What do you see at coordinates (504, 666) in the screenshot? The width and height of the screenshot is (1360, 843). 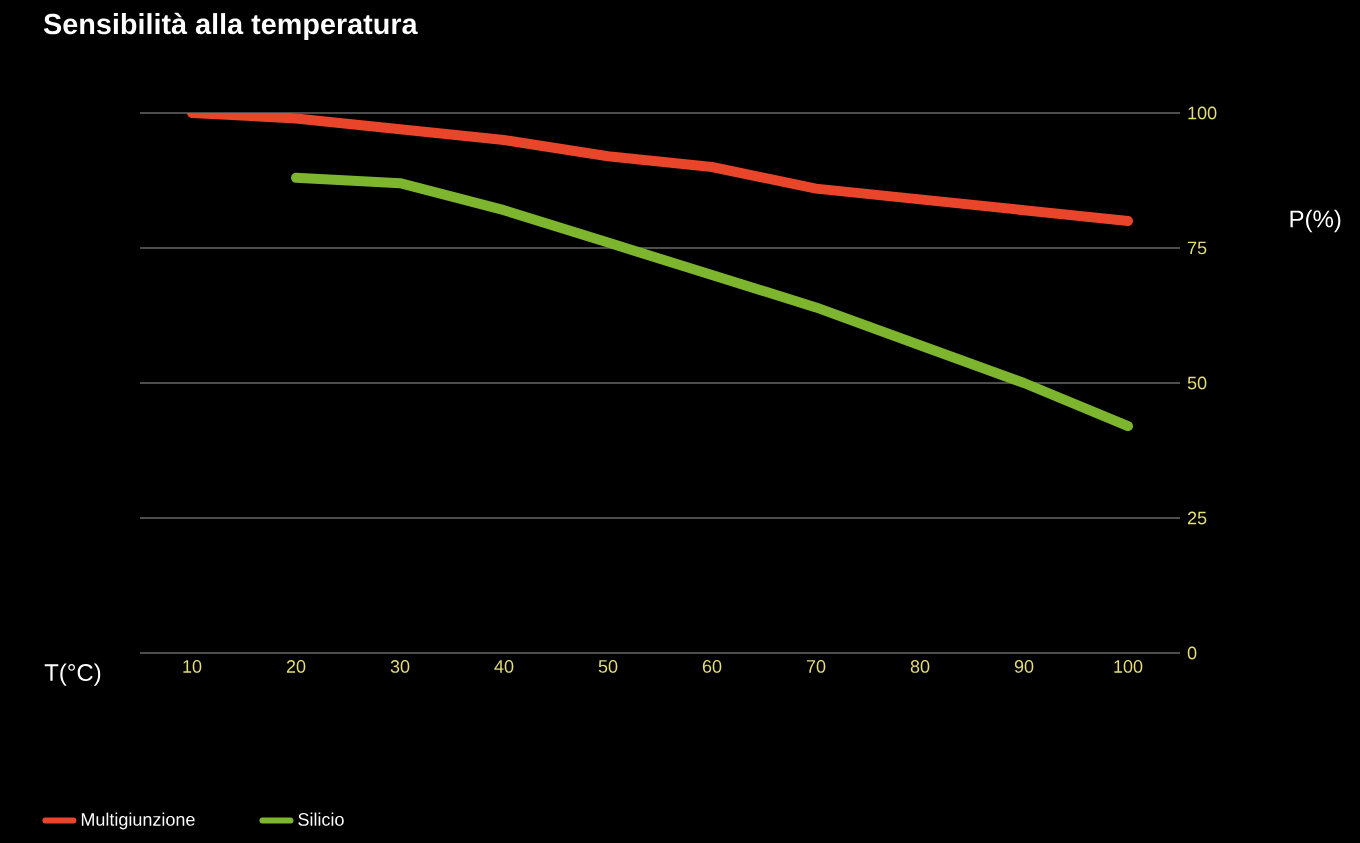 I see `x-tick-label: 40` at bounding box center [504, 666].